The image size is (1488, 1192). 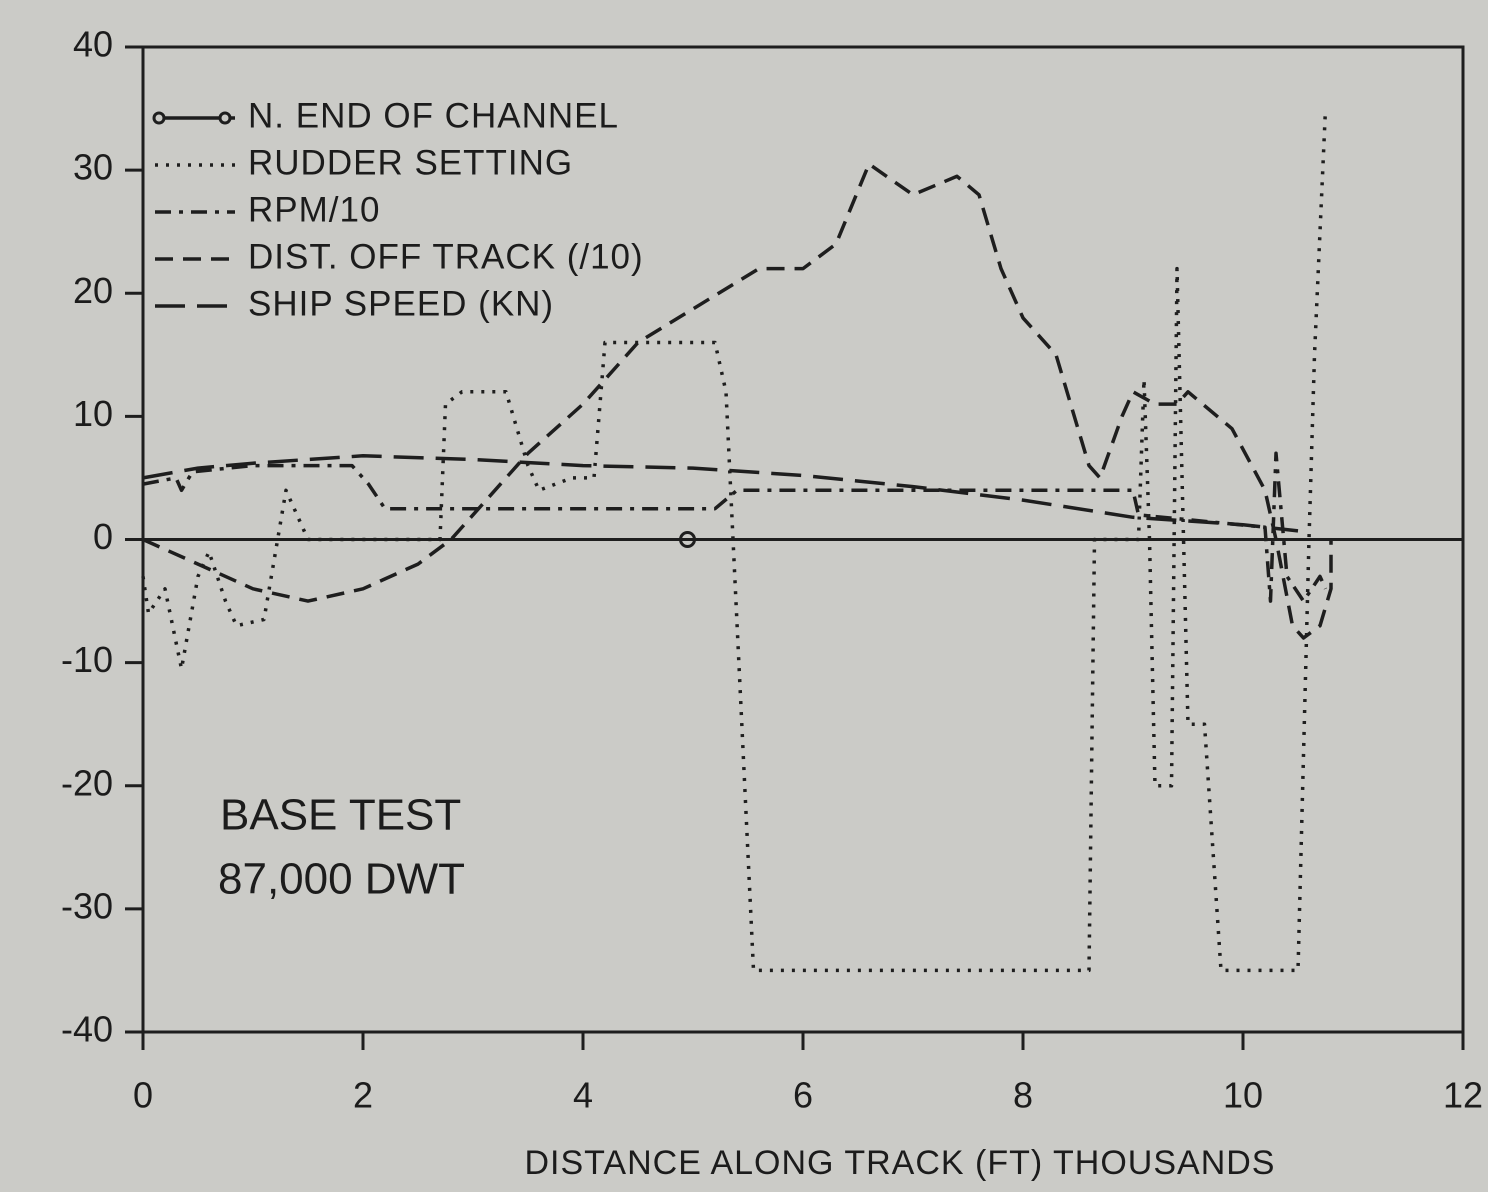 I want to click on y-tick-label: -10, so click(x=87, y=659).